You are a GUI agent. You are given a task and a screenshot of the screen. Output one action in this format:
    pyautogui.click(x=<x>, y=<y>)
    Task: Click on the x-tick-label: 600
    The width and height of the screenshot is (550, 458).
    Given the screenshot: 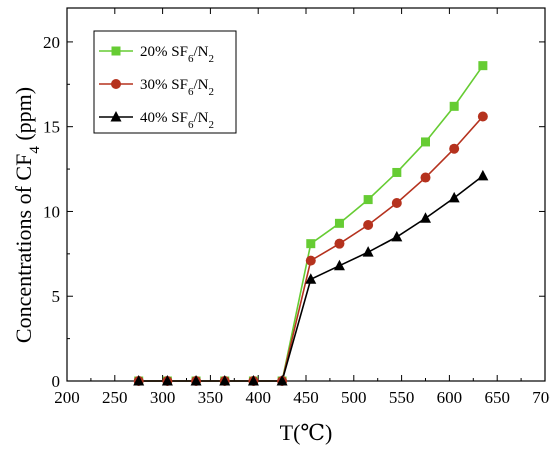 What is the action you would take?
    pyautogui.click(x=450, y=397)
    